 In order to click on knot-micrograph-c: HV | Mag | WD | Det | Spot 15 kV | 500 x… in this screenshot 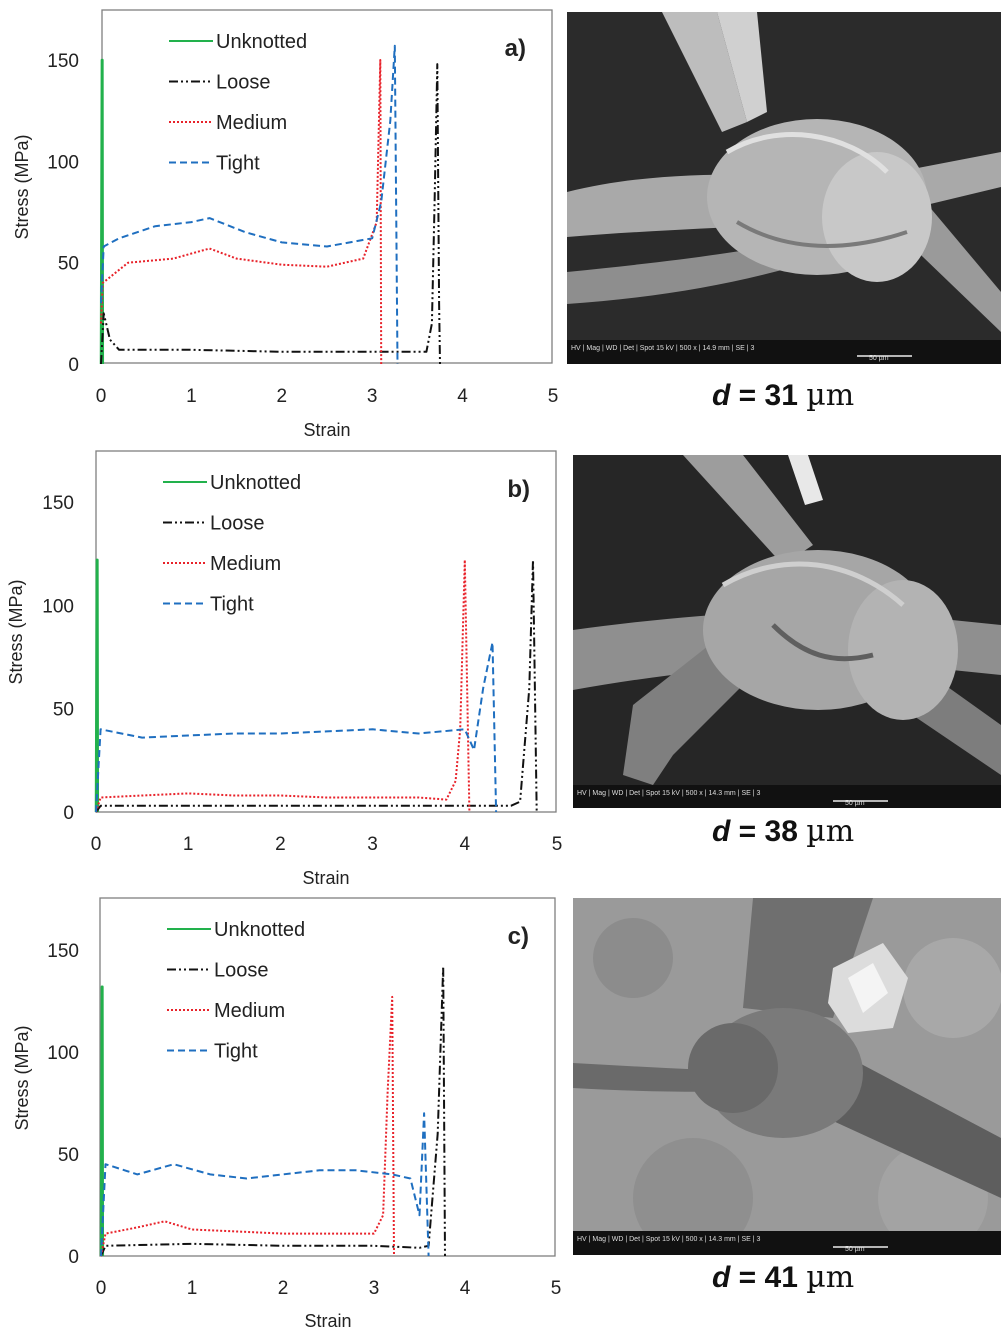, I will do `click(787, 1076)`.